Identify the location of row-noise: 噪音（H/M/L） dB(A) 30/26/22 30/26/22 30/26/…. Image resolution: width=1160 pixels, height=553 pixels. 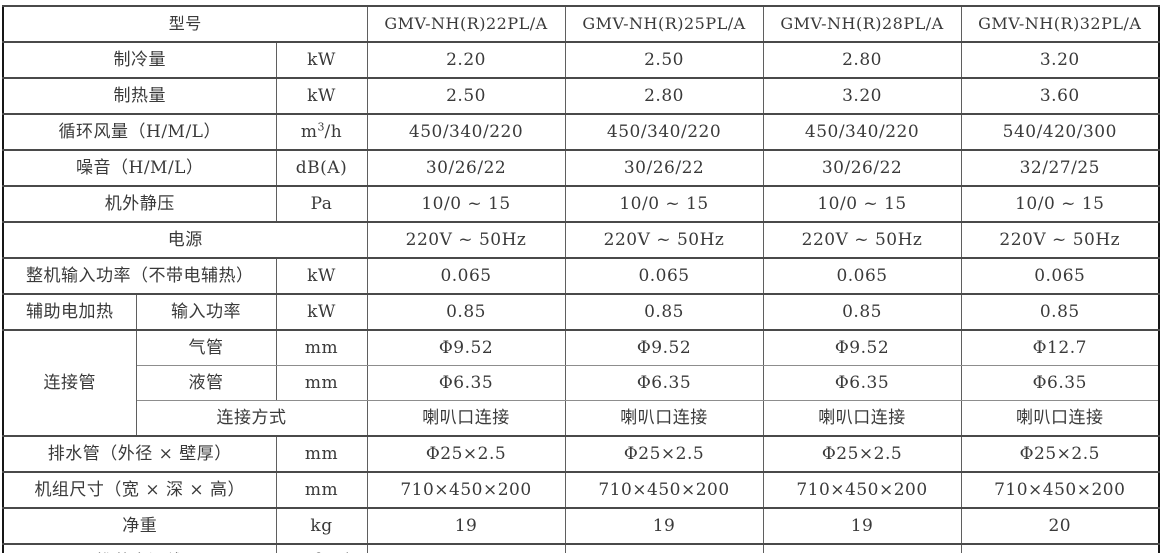
(581, 168).